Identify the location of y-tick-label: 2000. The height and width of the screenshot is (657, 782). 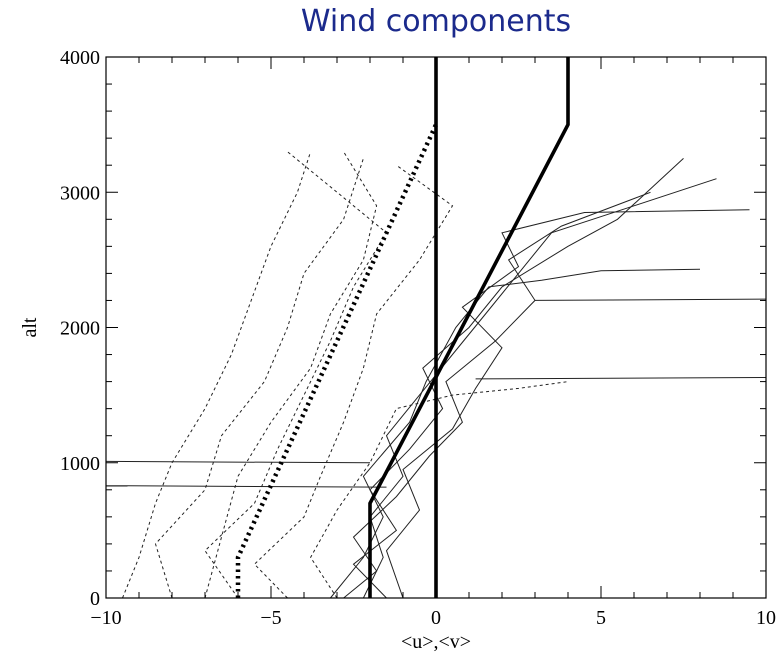
(80, 329).